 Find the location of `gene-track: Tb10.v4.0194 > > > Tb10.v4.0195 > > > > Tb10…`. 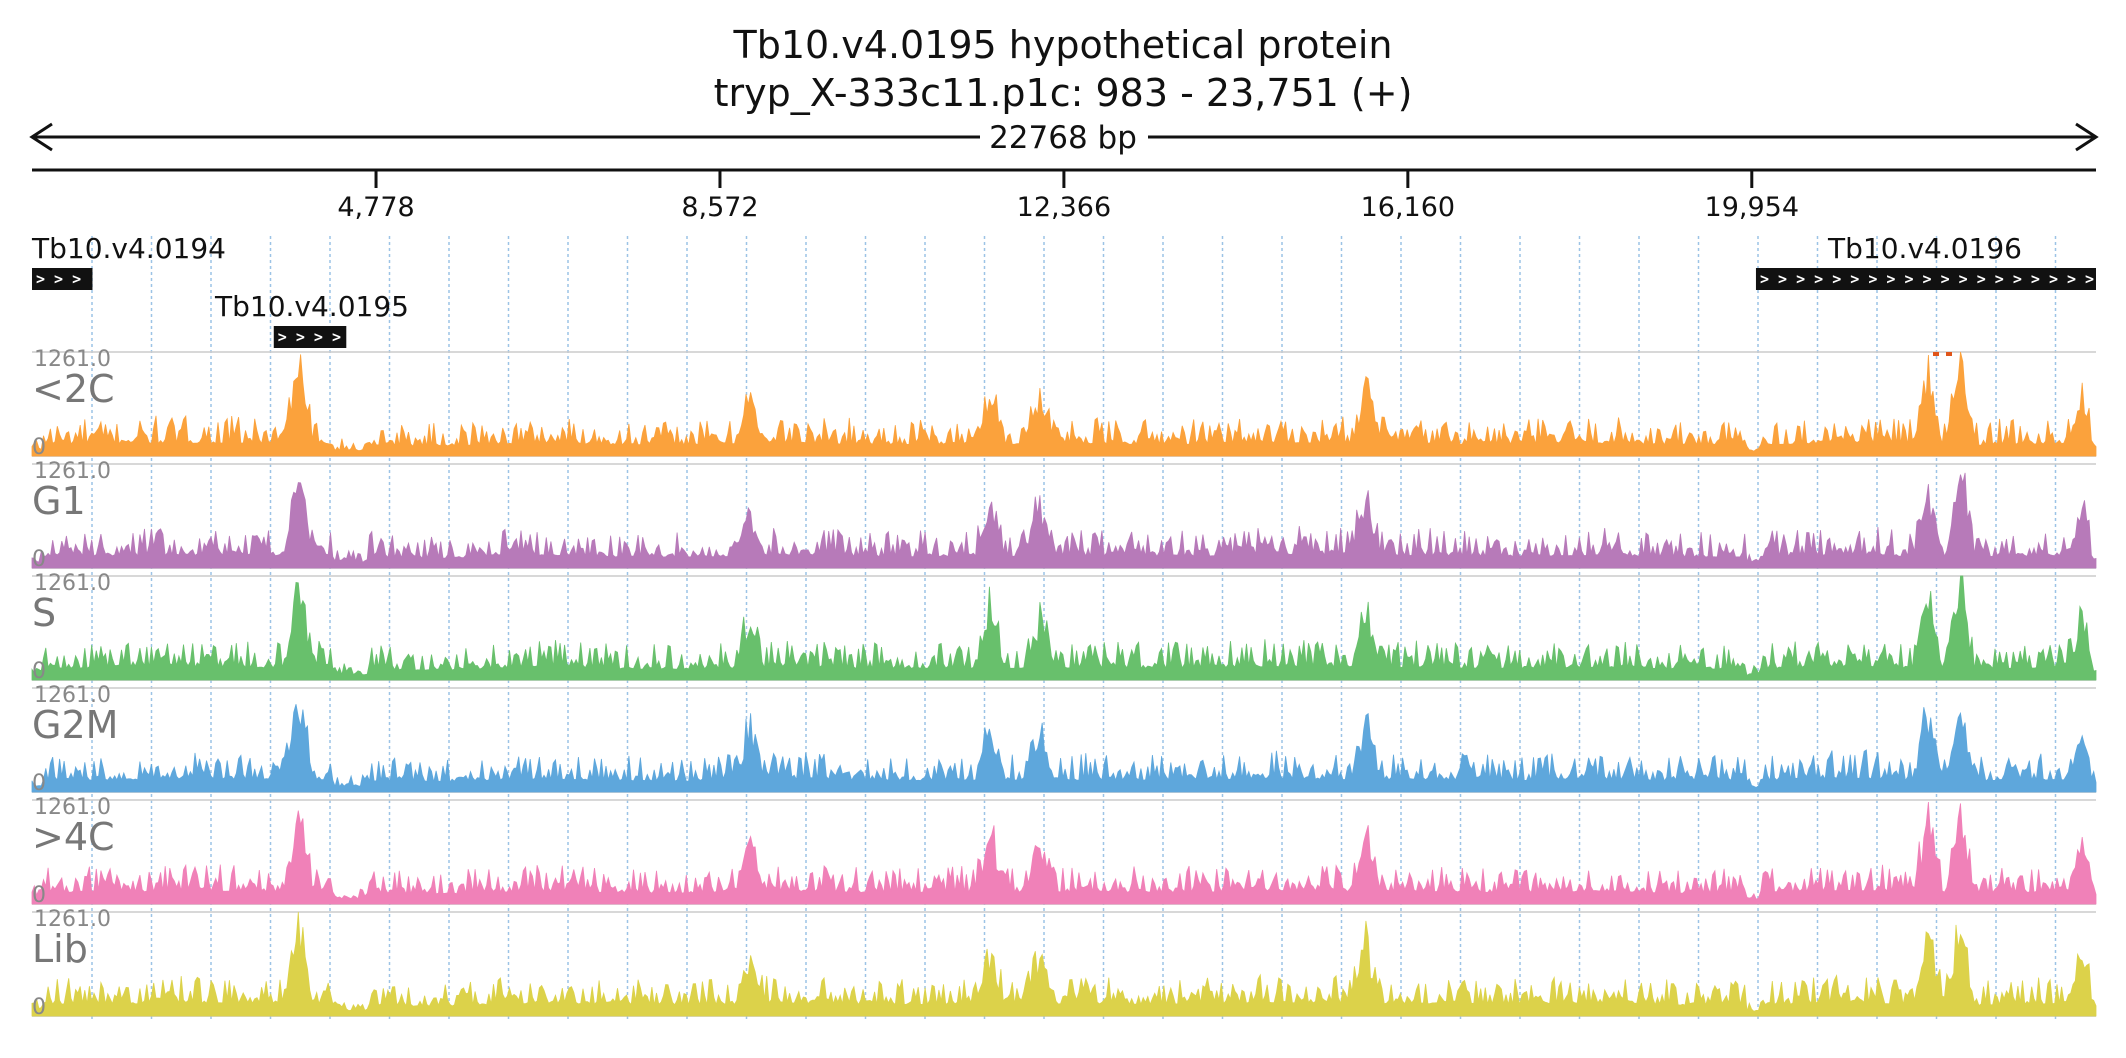

gene-track: Tb10.v4.0194 > > > Tb10.v4.0195 > > > > Tb10… is located at coordinates (1071, 290).